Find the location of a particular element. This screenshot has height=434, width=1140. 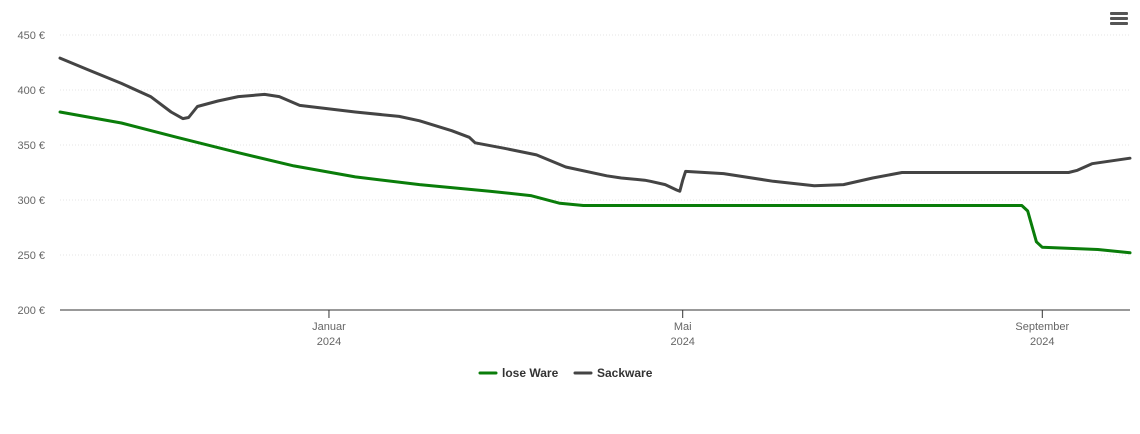

x-tick-label: Mai is located at coordinates (683, 327).